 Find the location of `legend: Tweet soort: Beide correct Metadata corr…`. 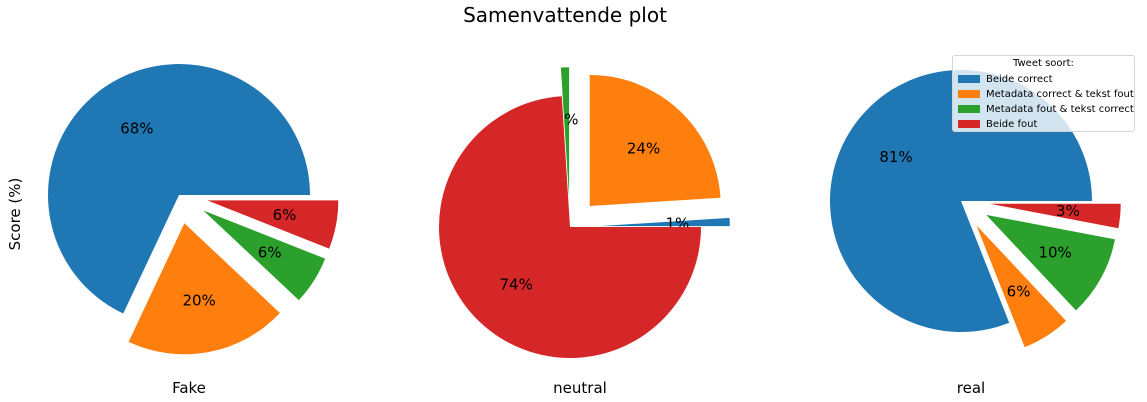

legend: Tweet soort: Beide correct Metadata corr… is located at coordinates (1043, 93).